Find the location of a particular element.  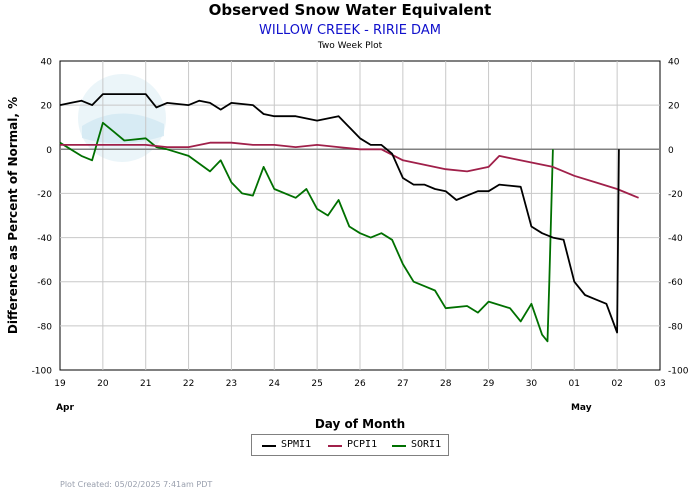

y-tick-label-right: -100 is located at coordinates (678, 372).